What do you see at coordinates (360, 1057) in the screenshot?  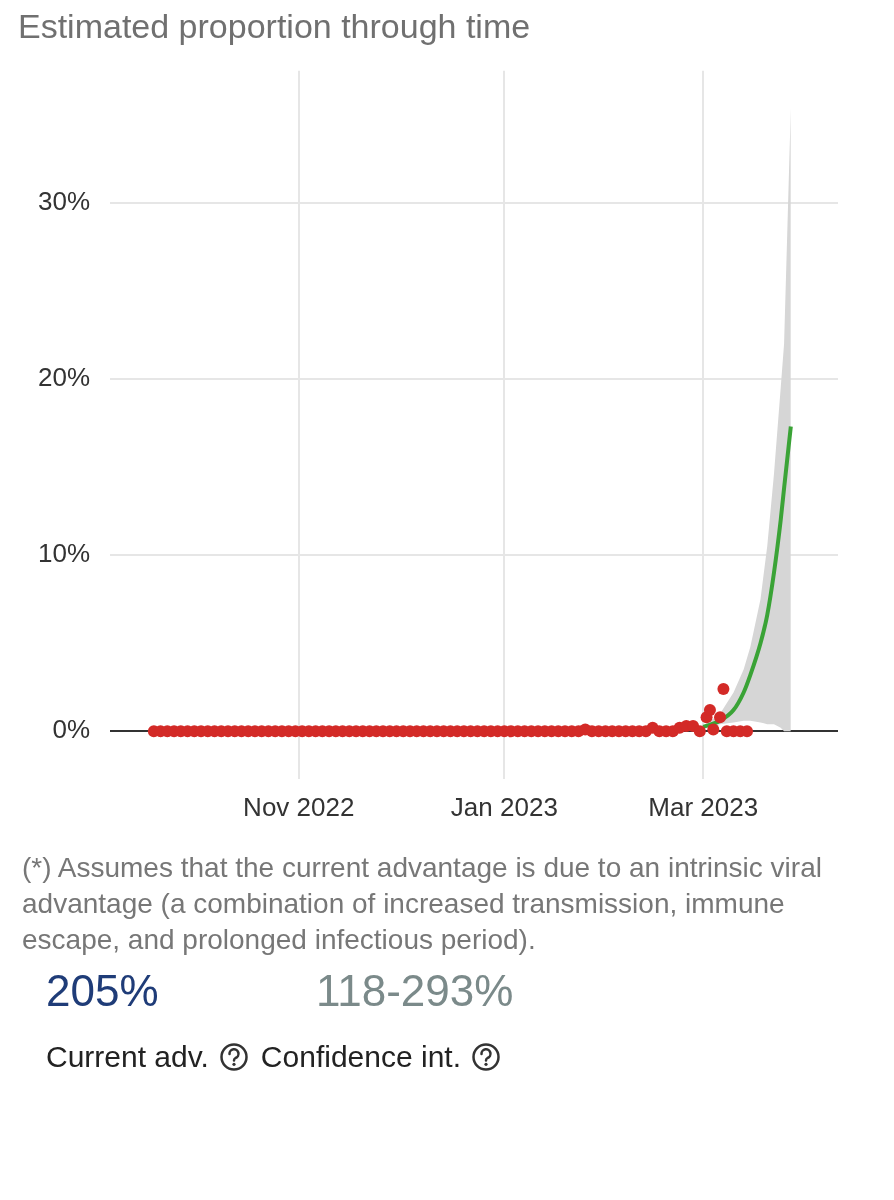 I see `text: Confidence int.` at bounding box center [360, 1057].